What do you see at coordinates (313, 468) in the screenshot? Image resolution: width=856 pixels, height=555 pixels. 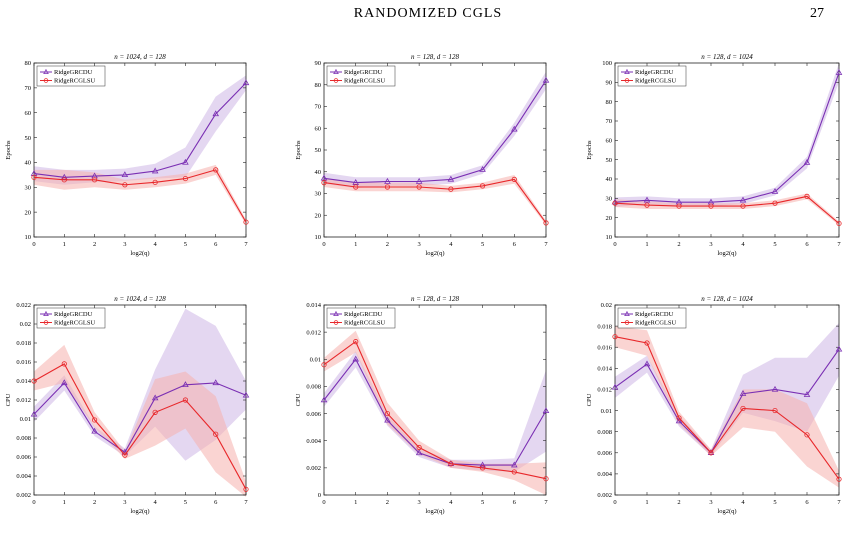 I see `y-tick-label: 0.002` at bounding box center [313, 468].